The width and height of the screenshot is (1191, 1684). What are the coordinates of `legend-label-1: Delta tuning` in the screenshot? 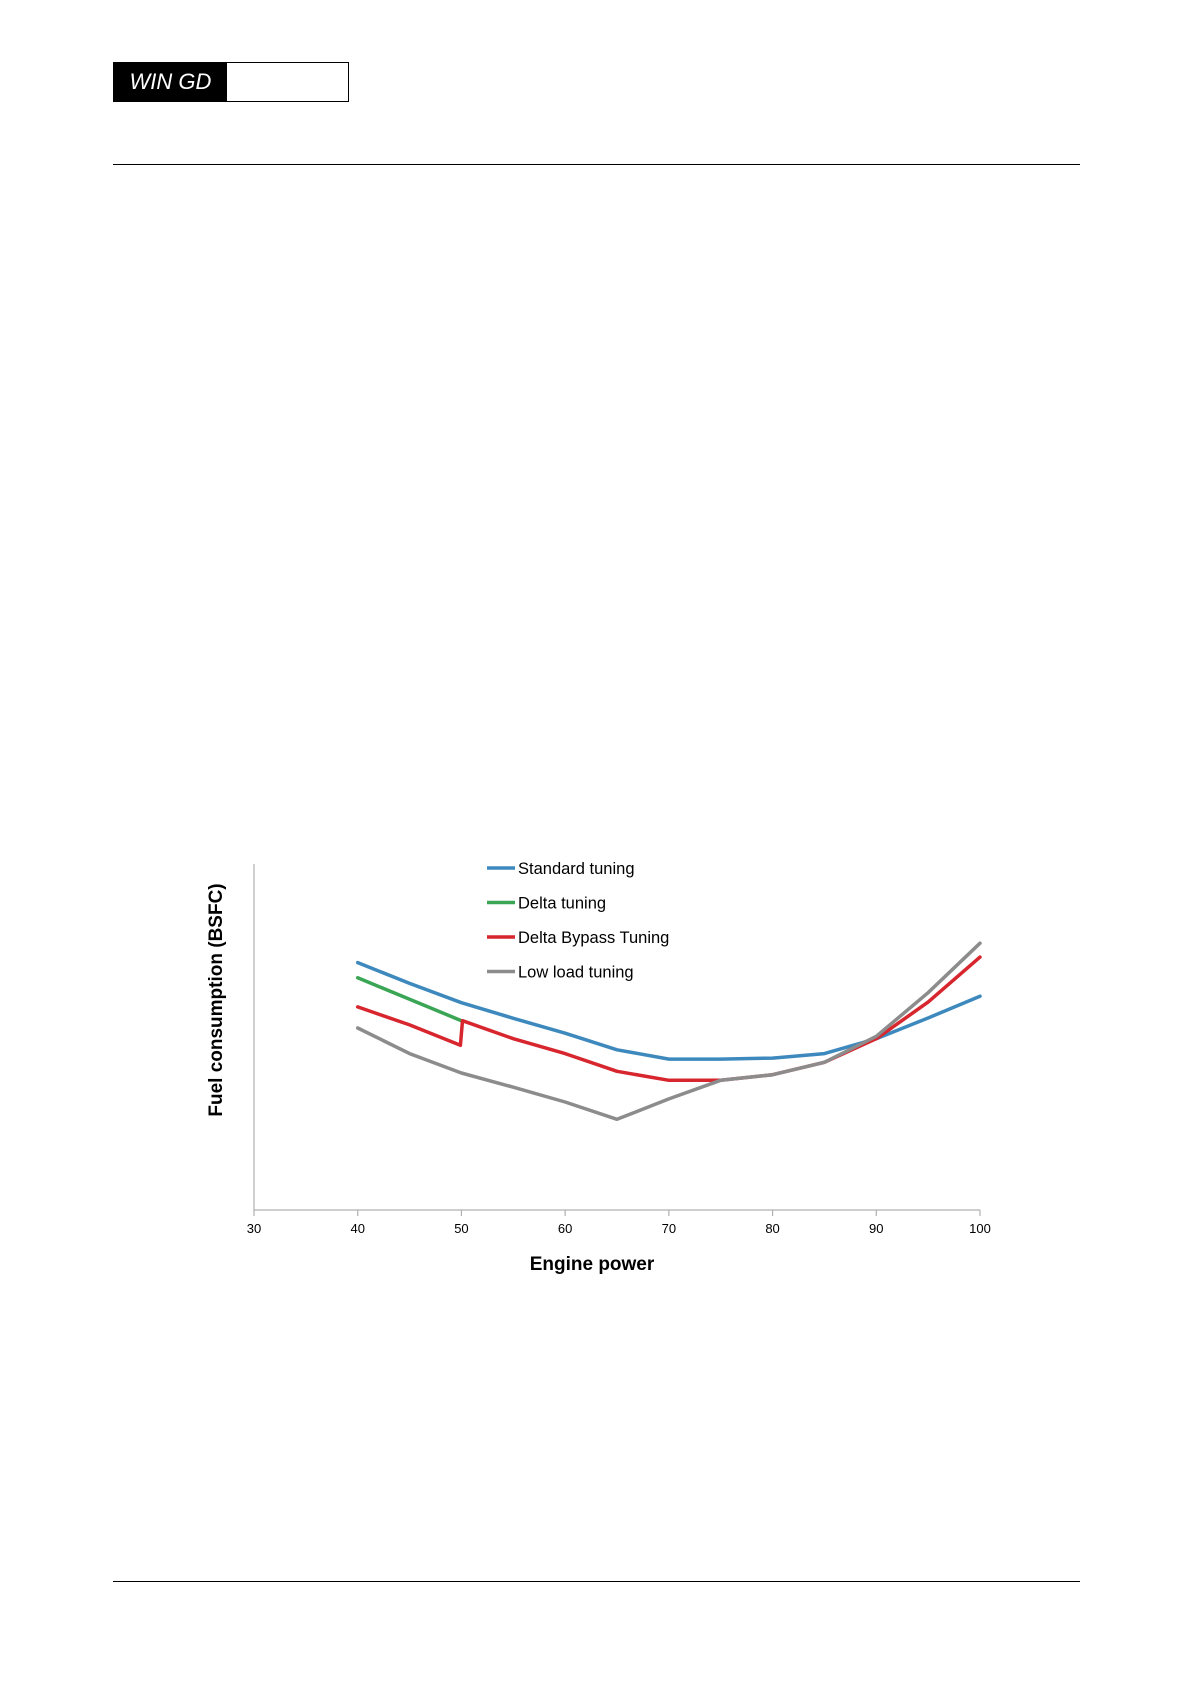 It's located at (562, 904).